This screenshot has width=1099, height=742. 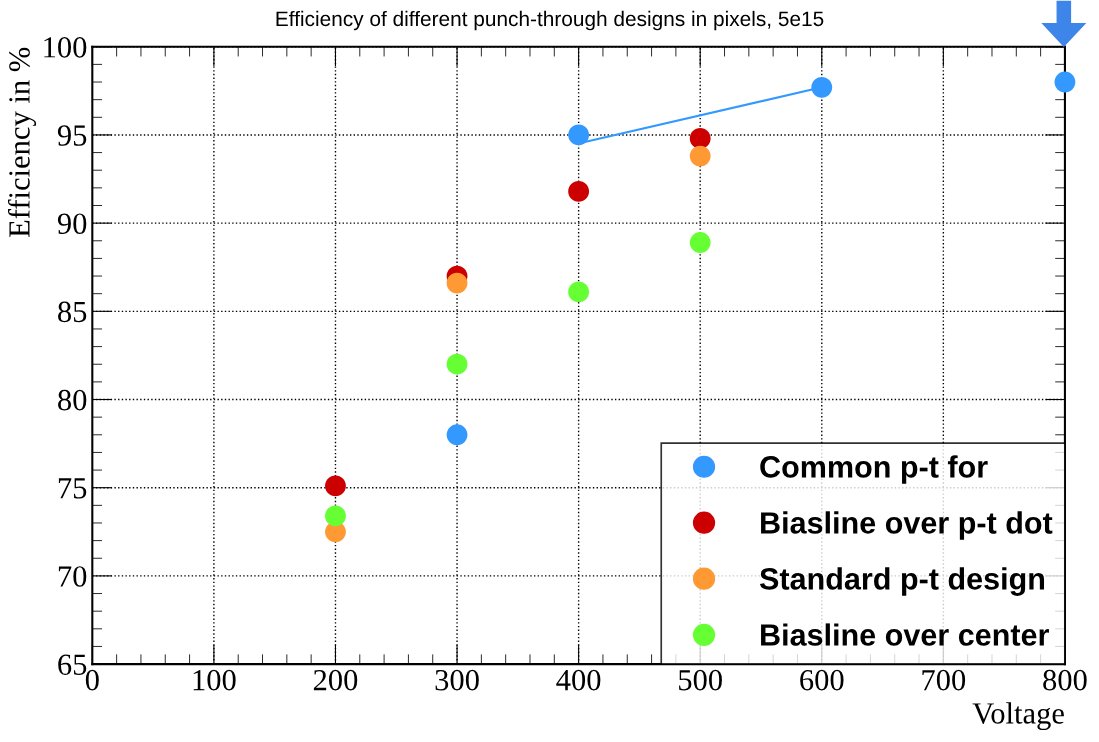 What do you see at coordinates (457, 680) in the screenshot?
I see `x-tick-label: 300` at bounding box center [457, 680].